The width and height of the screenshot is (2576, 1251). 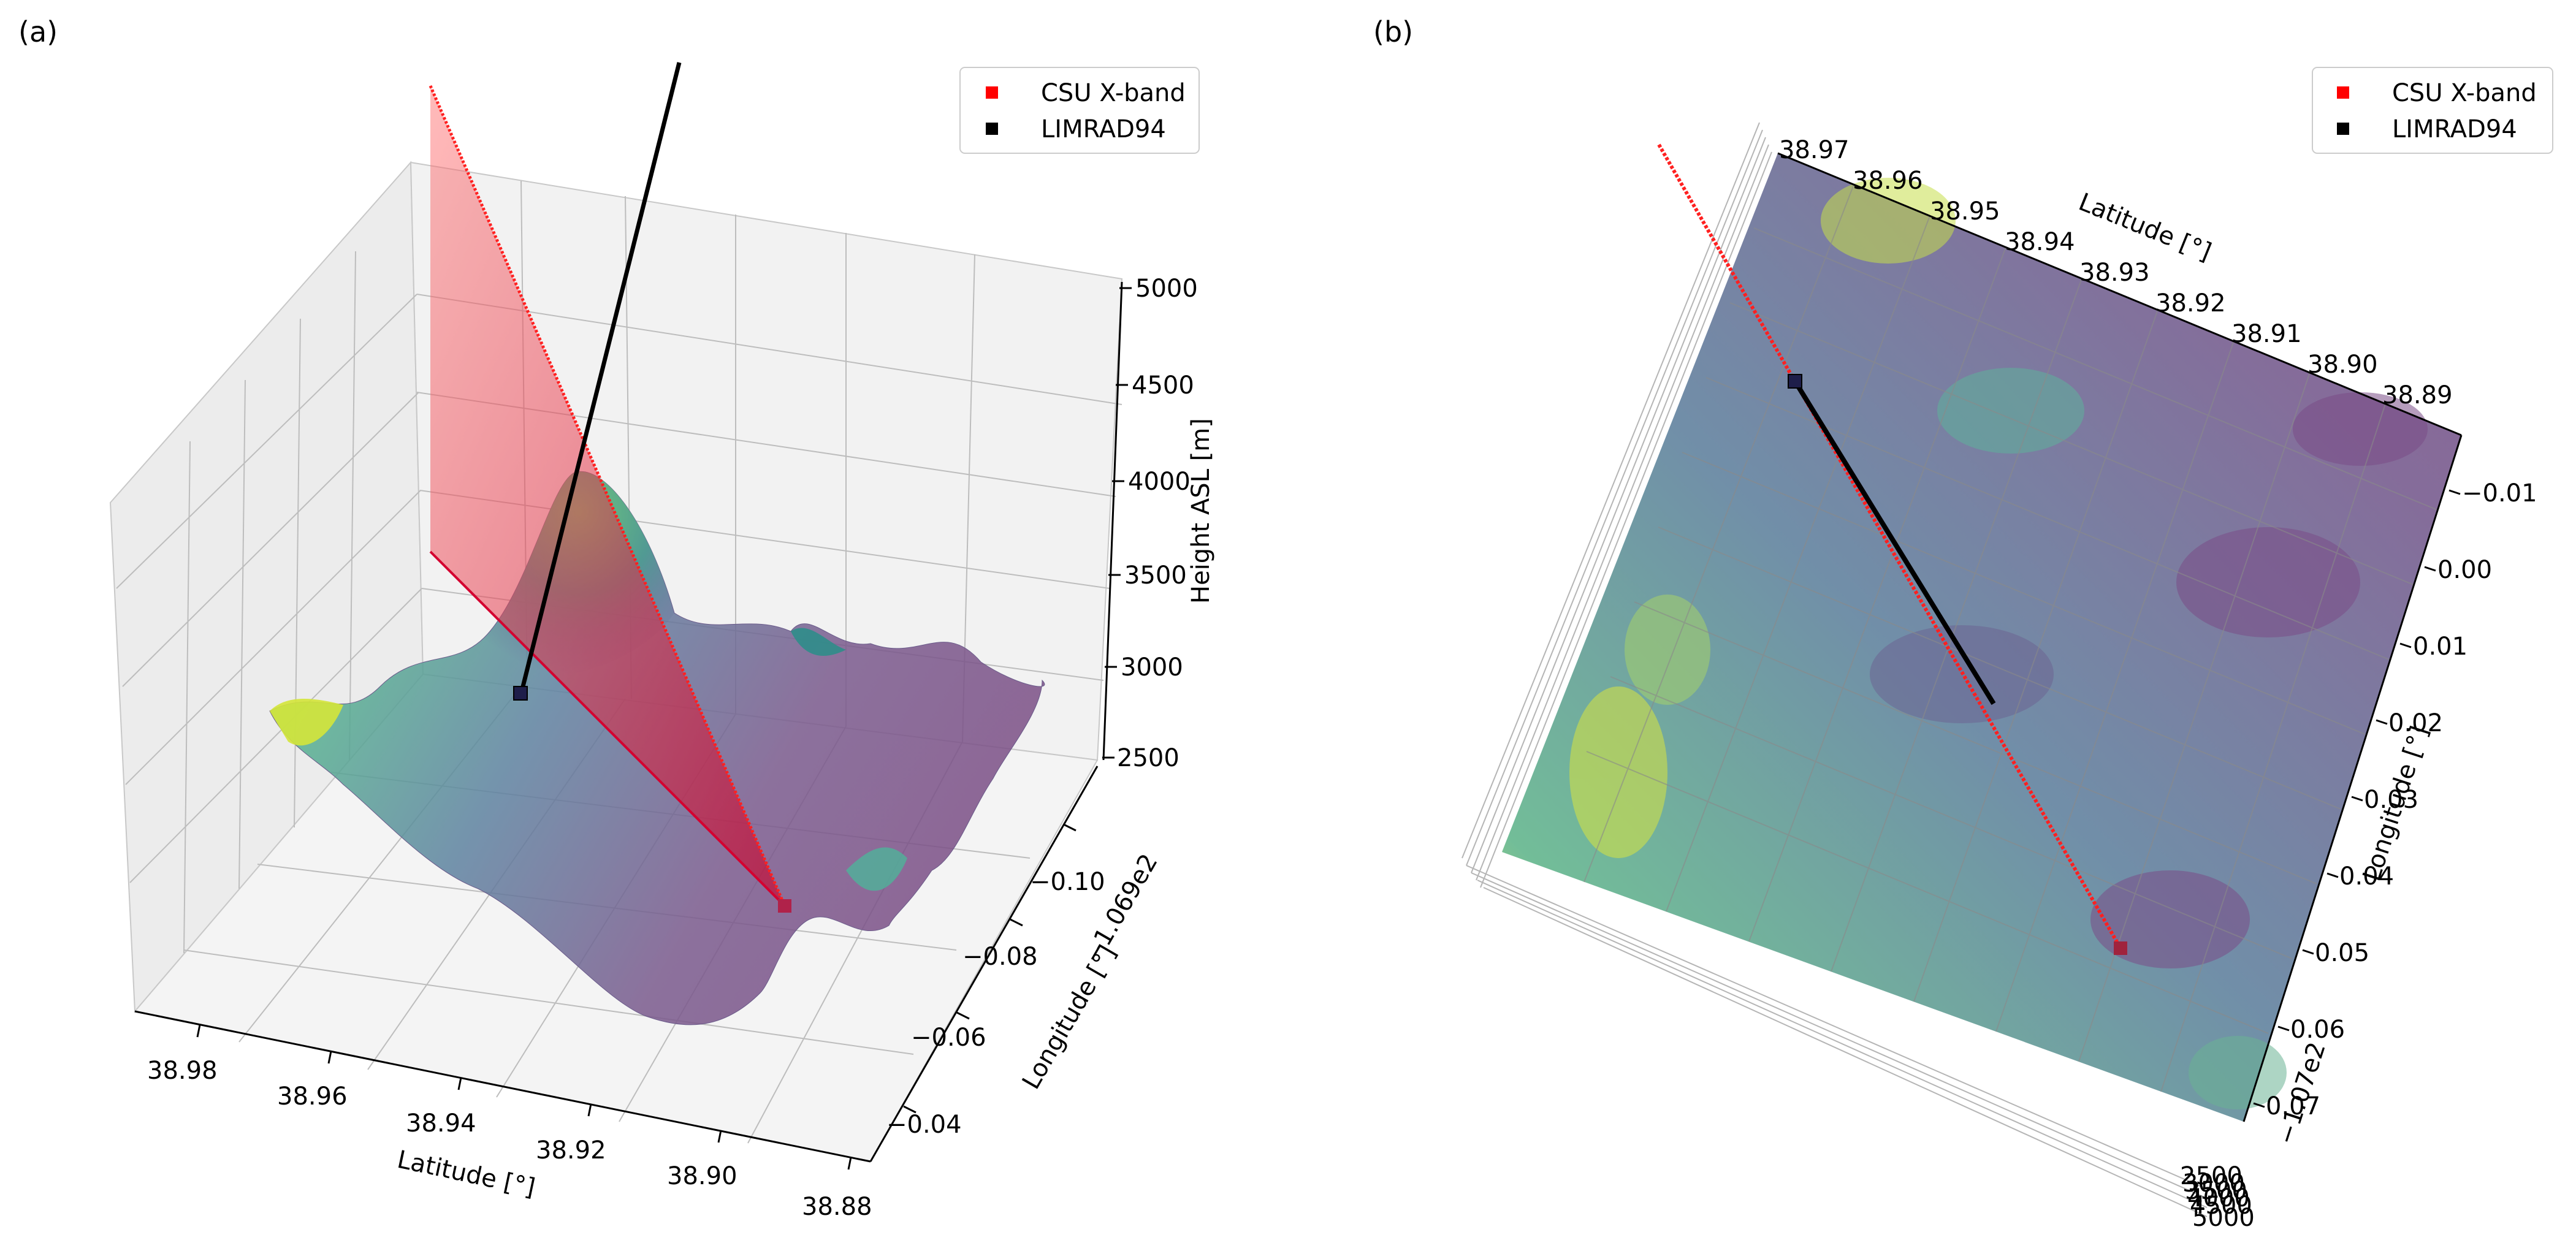 I want to click on x-tick-label: 38.97, so click(x=1814, y=150).